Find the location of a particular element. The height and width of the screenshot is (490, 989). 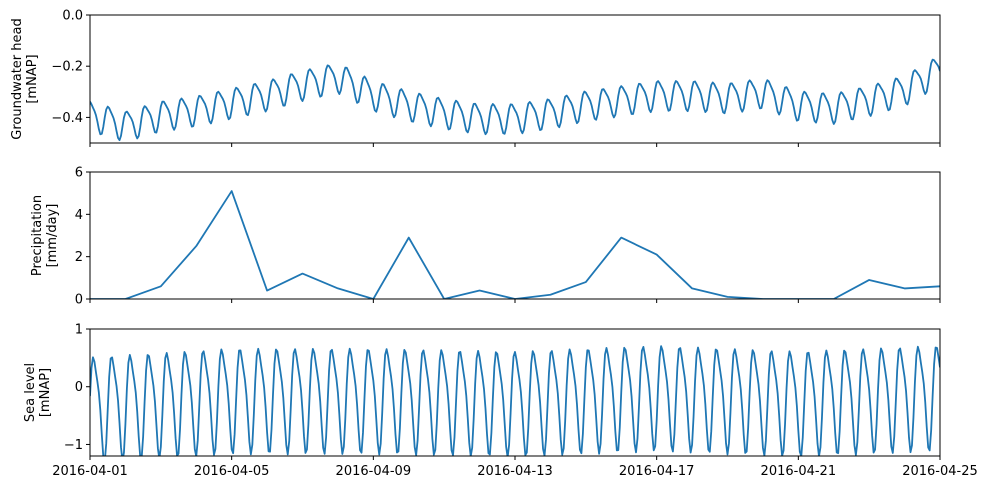

groundwater-y-axis-label: Groundwater head is located at coordinates (17, 78).